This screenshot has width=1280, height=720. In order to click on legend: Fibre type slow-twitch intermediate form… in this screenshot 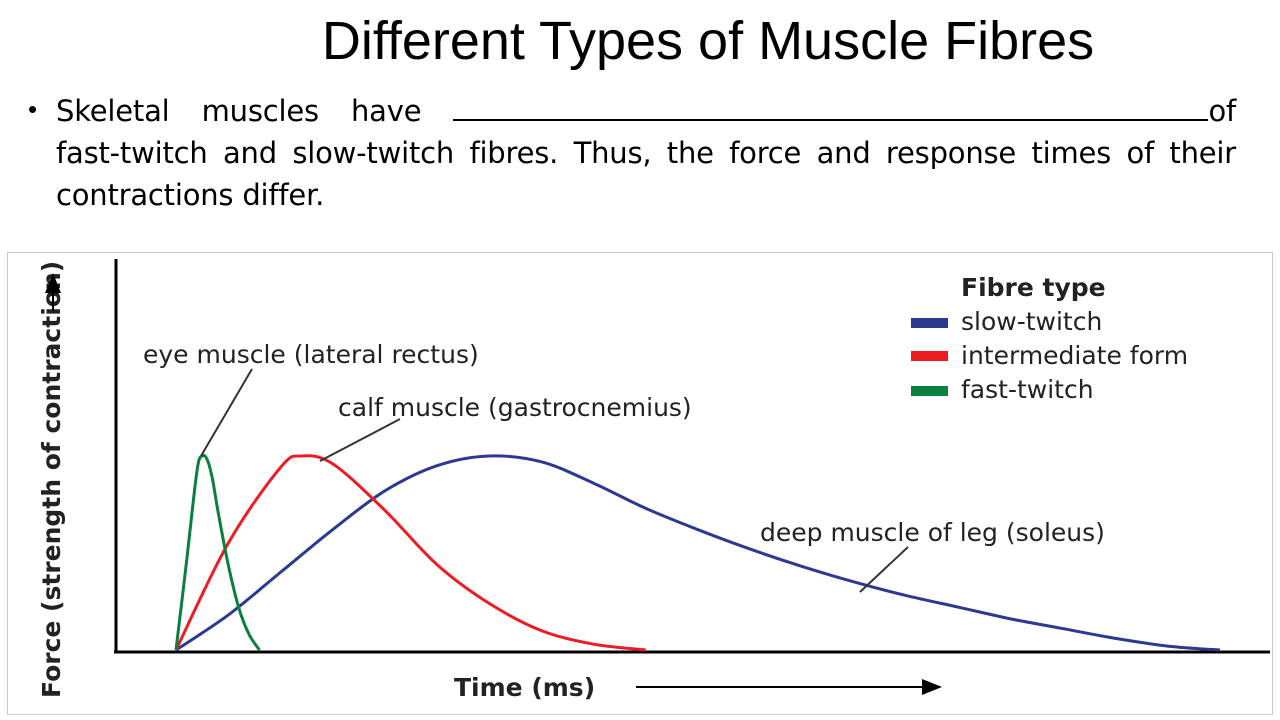, I will do `click(1049, 338)`.